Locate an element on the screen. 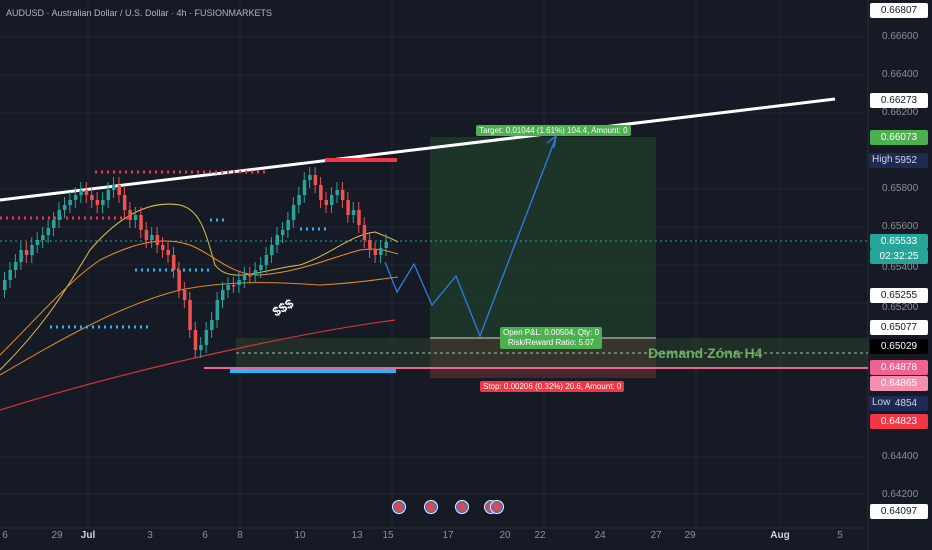 The image size is (932, 550). price-tick: 0.65200 is located at coordinates (900, 307).